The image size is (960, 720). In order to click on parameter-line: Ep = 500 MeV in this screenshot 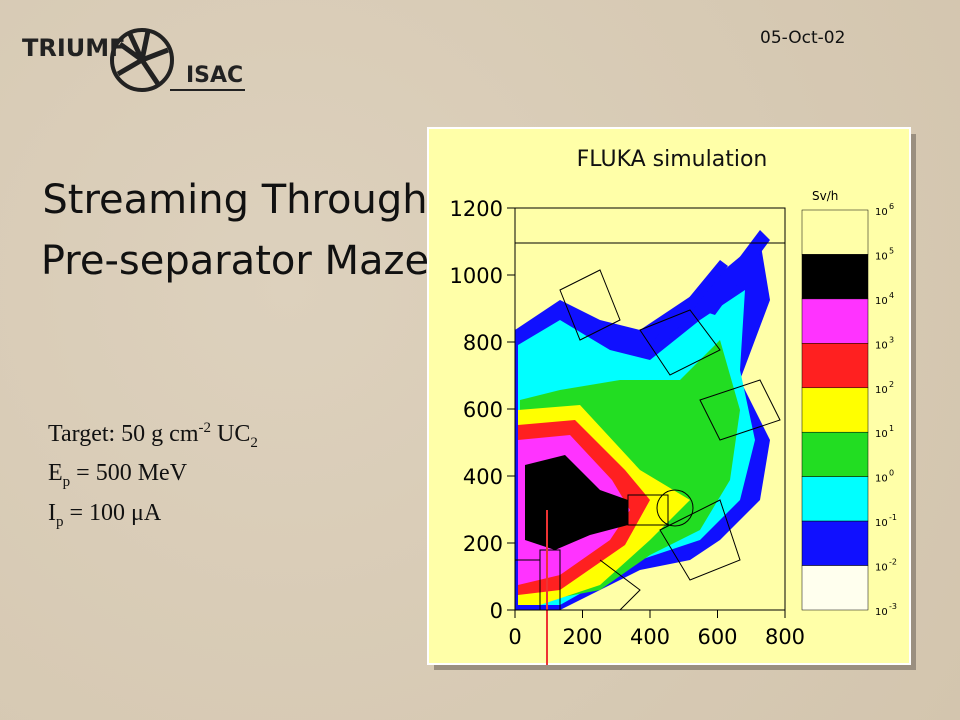, I will do `click(117, 475)`.